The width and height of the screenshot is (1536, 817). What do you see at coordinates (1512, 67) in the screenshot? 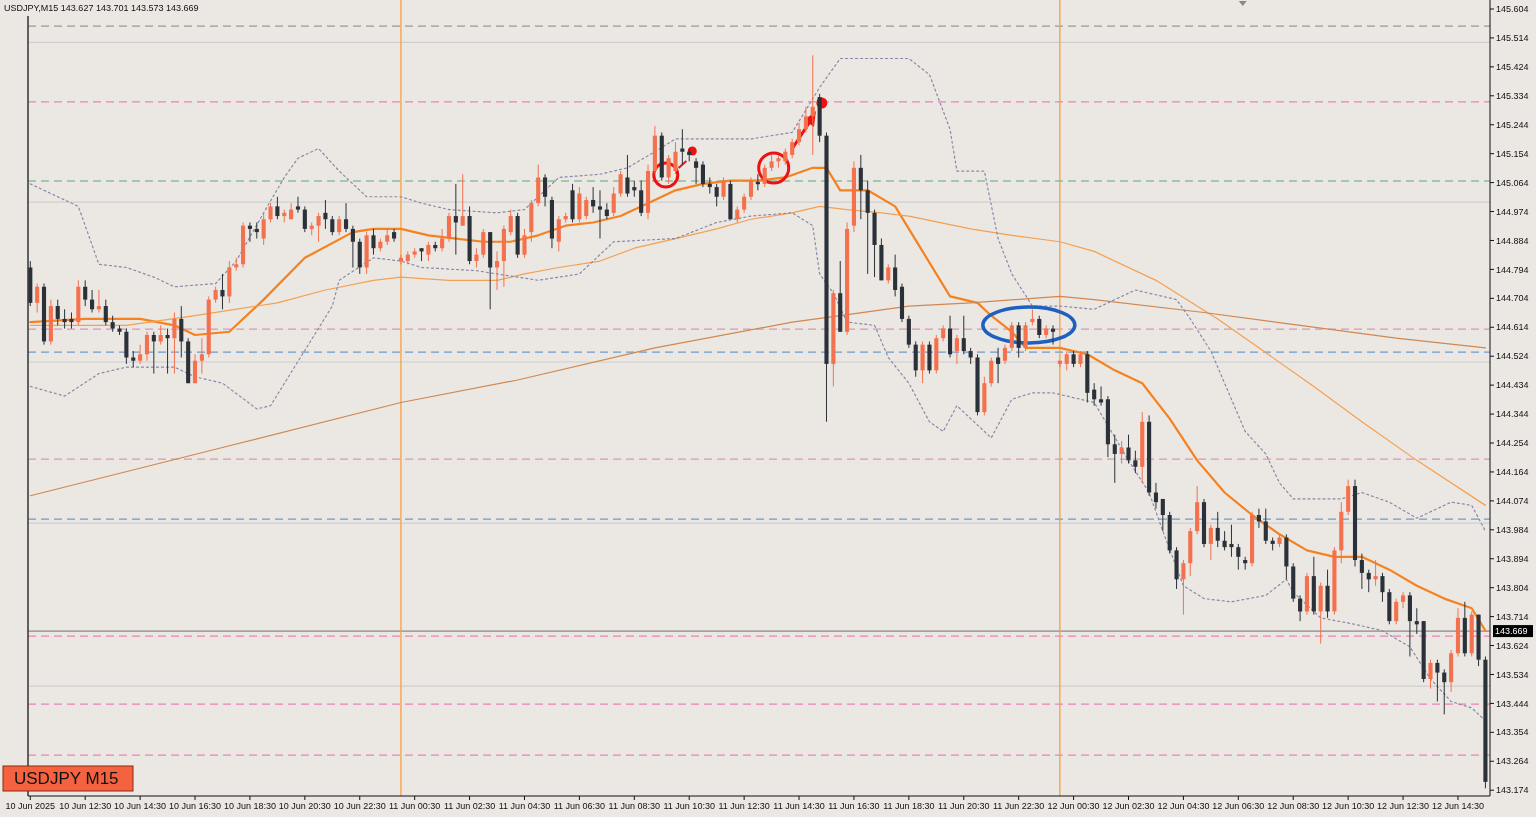
I see `y-tick-label: 145.424` at bounding box center [1512, 67].